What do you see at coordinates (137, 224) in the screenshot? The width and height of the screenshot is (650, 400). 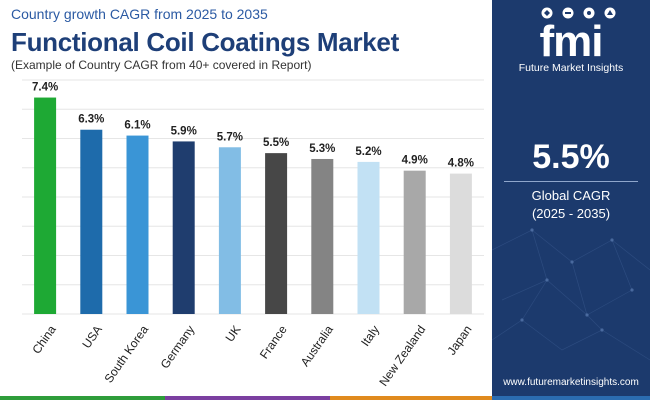 I see `bar-south-korea` at bounding box center [137, 224].